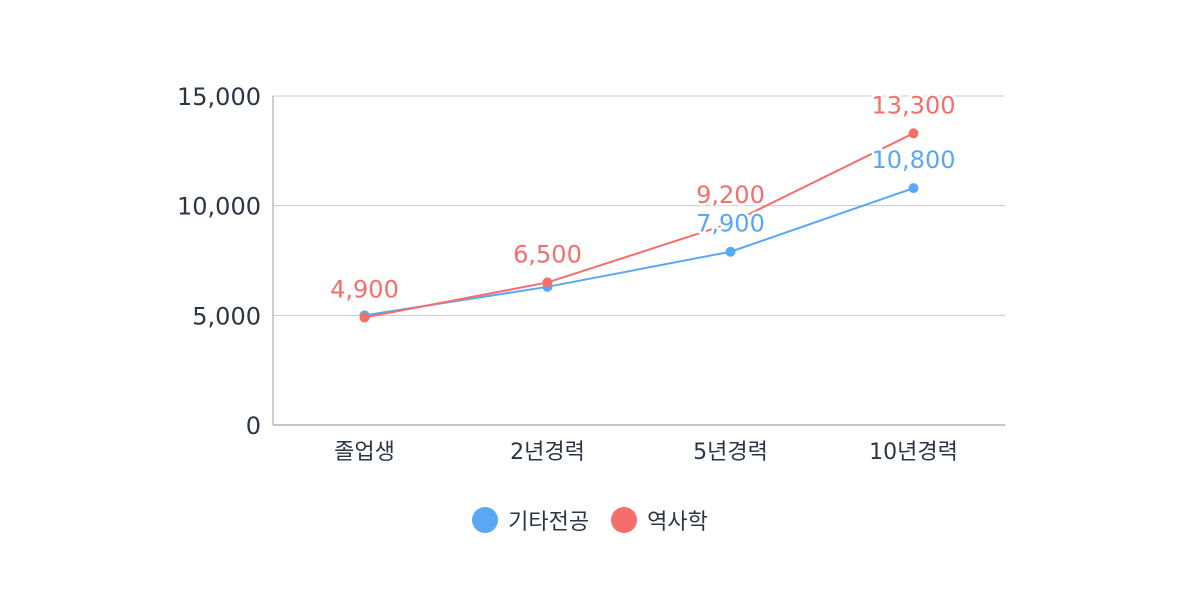 This screenshot has height=600, width=1180. What do you see at coordinates (677, 522) in the screenshot?
I see `legend-label: 역사학` at bounding box center [677, 522].